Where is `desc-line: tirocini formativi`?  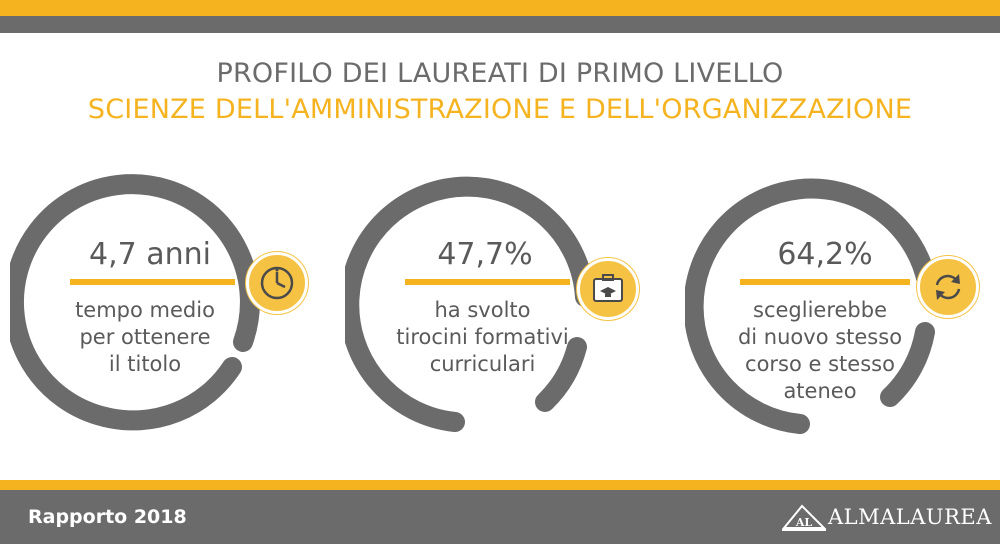 desc-line: tirocini formativi is located at coordinates (482, 337).